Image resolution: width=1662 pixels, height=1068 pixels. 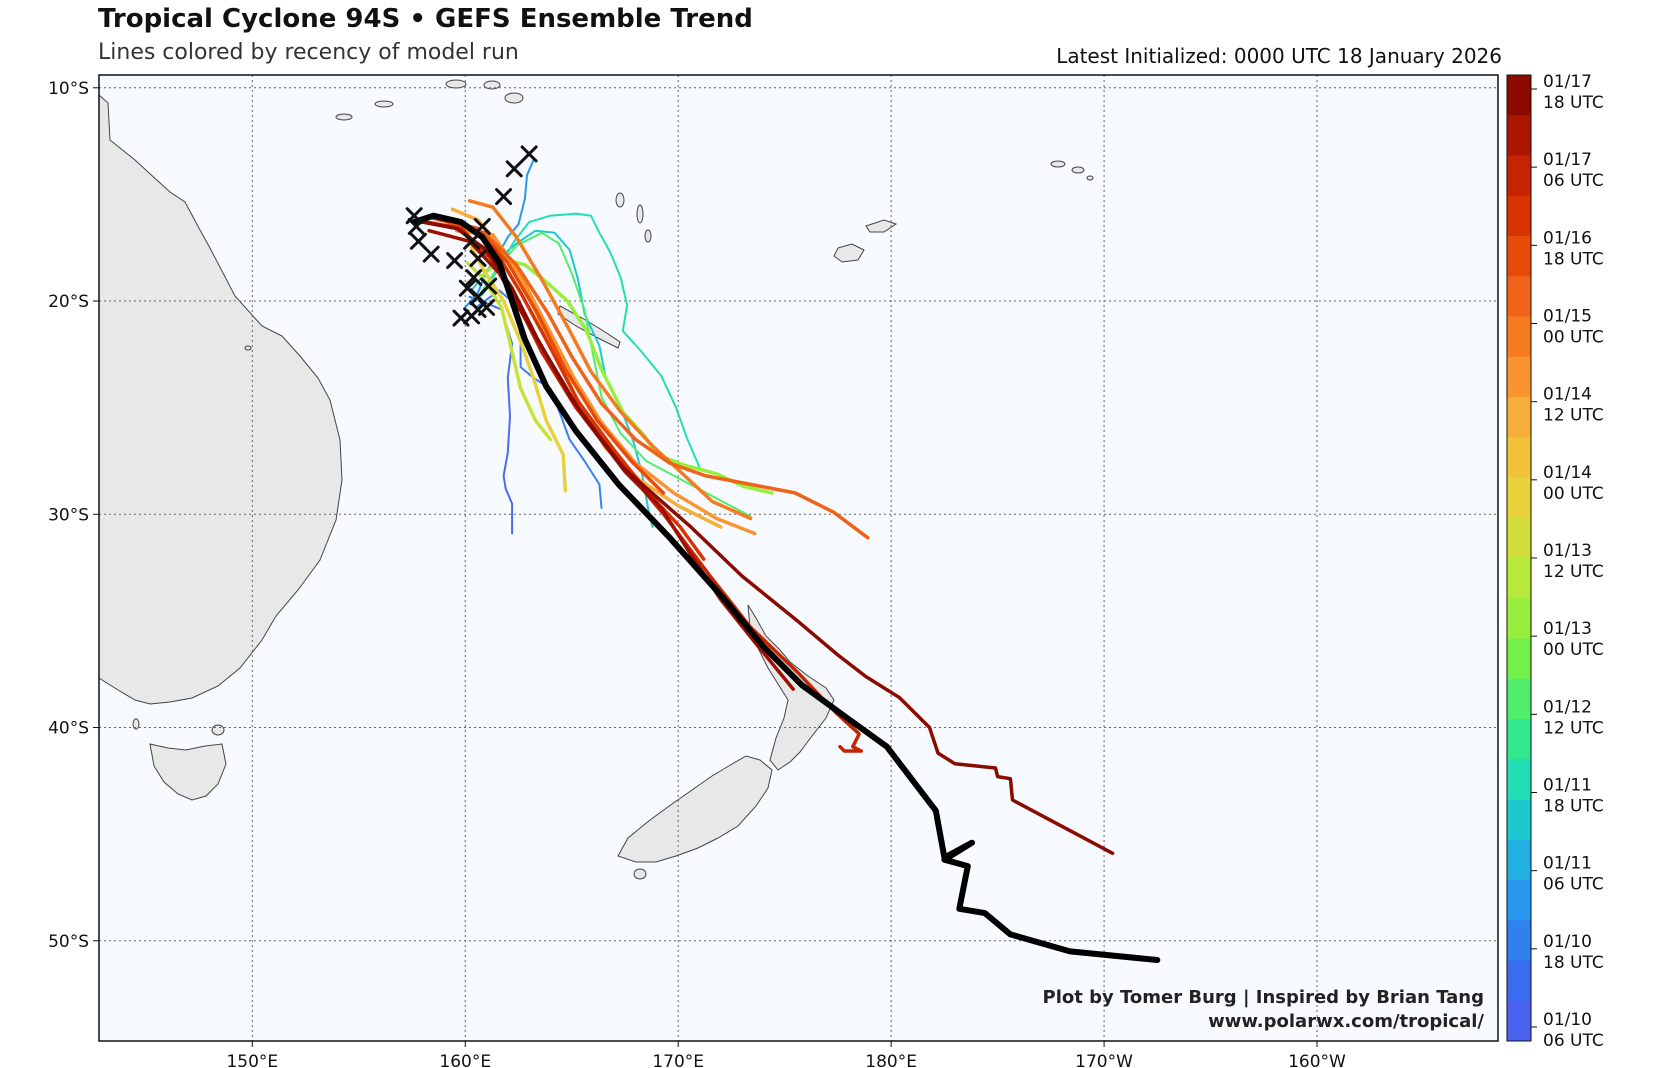 What do you see at coordinates (221, 399) in the screenshot?
I see `australia-land` at bounding box center [221, 399].